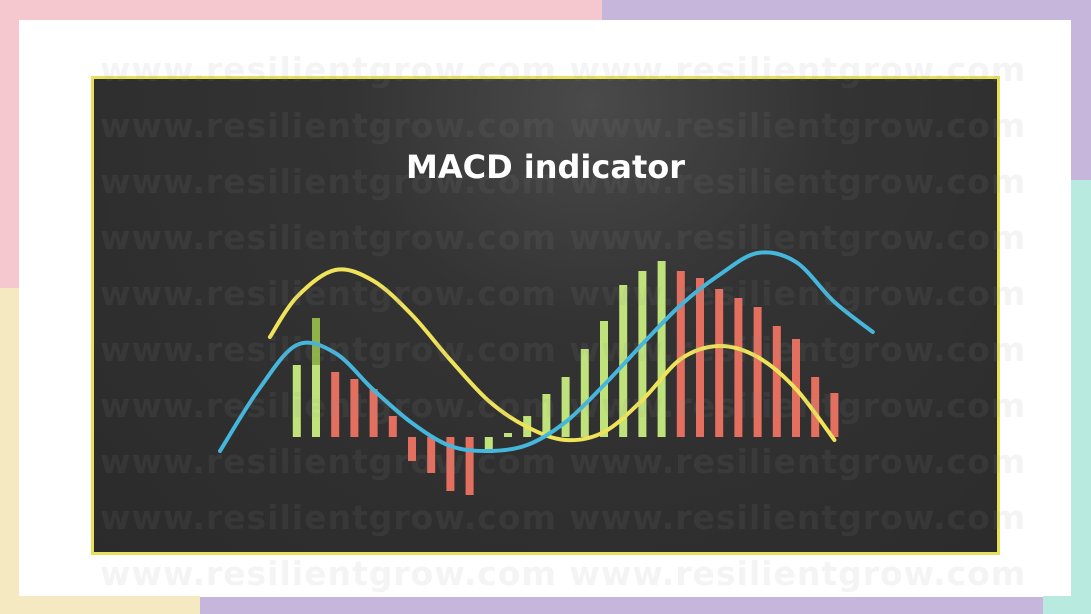  What do you see at coordinates (545, 167) in the screenshot?
I see `chart-title: MACD indicator` at bounding box center [545, 167].